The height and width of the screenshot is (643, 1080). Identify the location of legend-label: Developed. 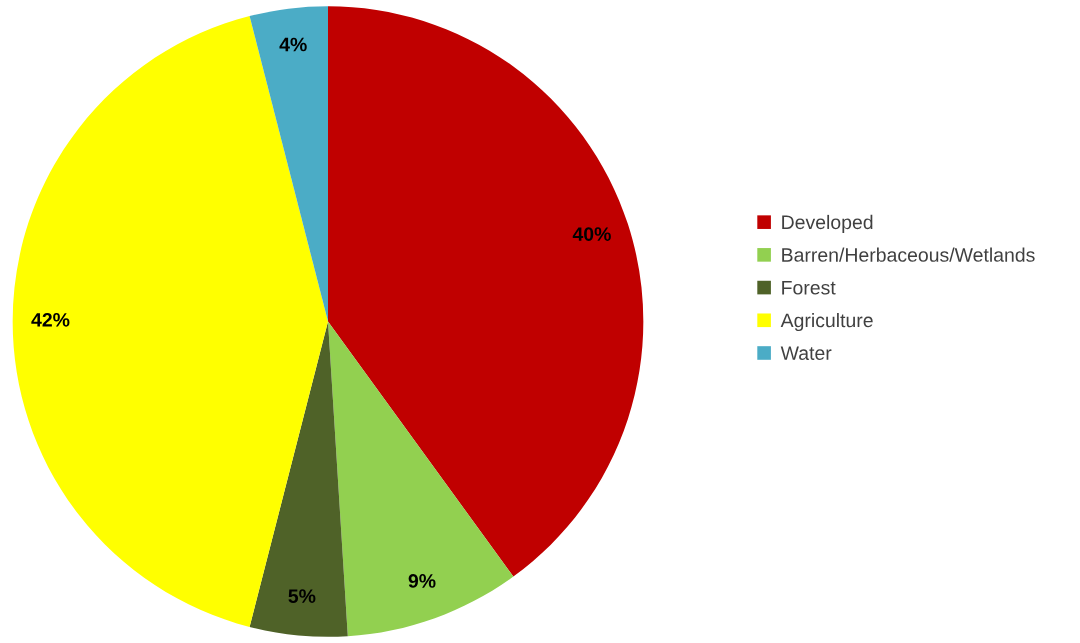
(827, 223).